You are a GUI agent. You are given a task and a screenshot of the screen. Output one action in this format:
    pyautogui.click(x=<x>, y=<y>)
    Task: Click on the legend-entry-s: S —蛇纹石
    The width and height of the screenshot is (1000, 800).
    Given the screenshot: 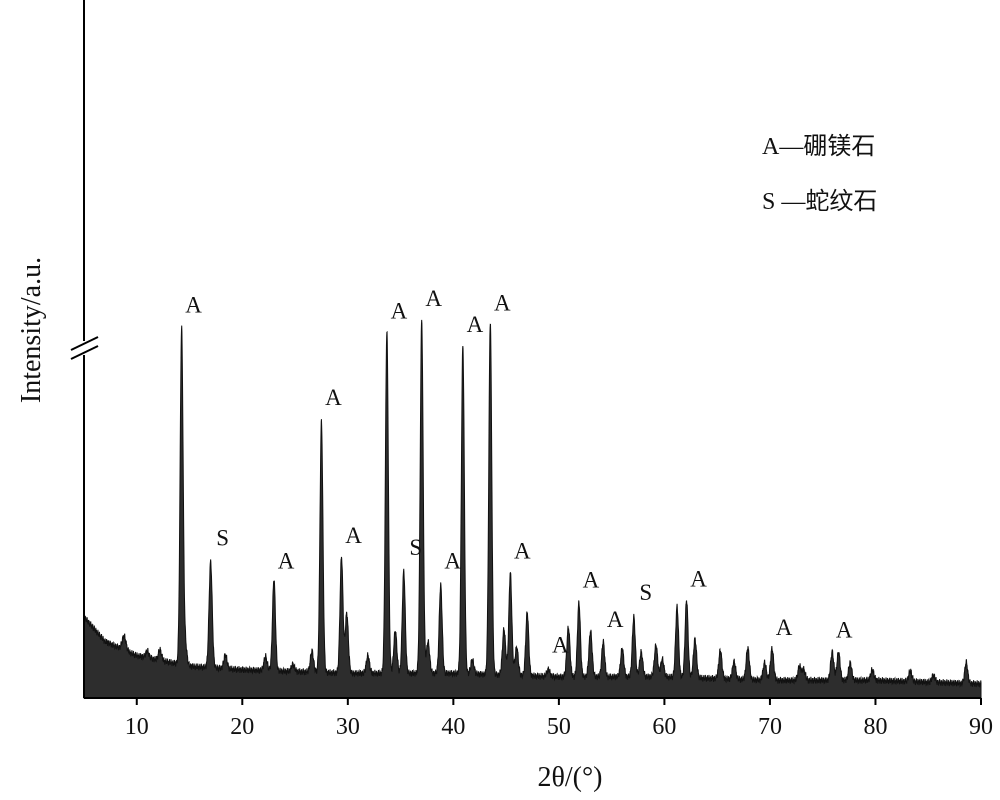 What is the action you would take?
    pyautogui.click(x=819, y=201)
    